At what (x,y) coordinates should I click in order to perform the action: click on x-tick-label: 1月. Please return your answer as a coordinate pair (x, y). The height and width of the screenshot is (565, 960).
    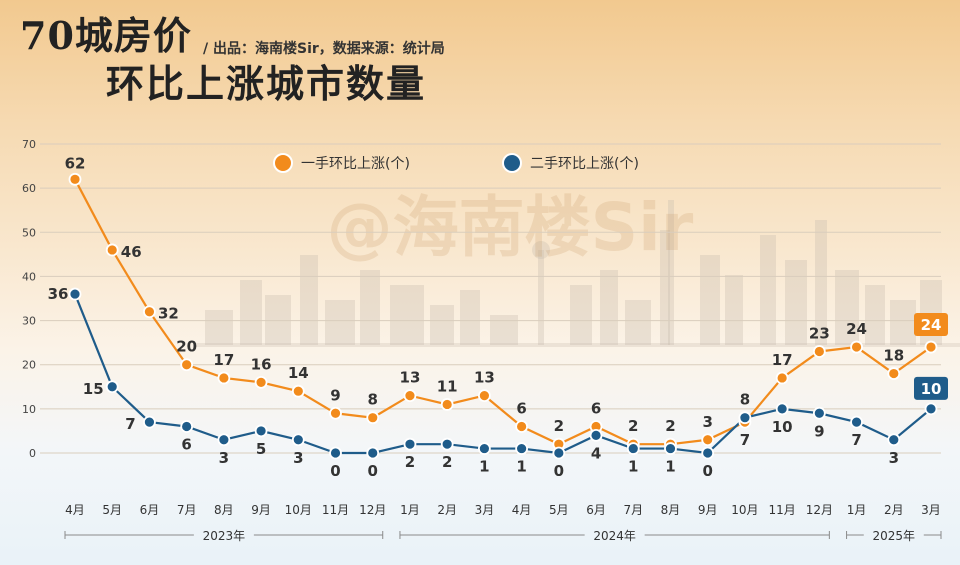
    Looking at the image, I should click on (410, 510).